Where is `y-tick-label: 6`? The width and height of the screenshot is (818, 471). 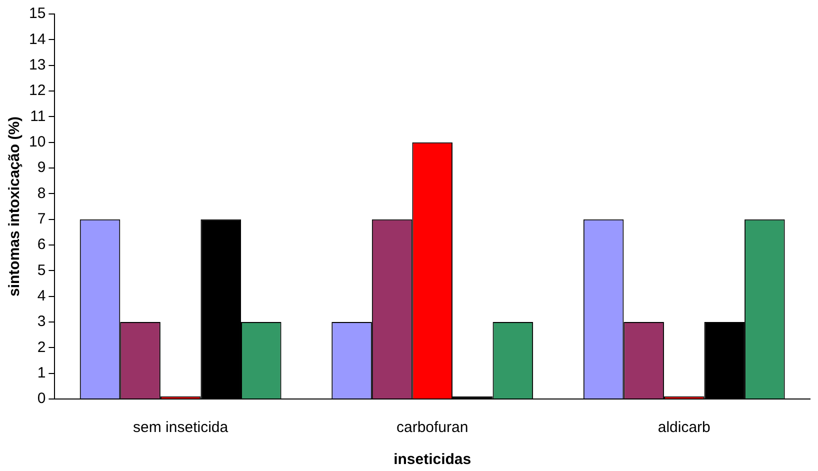
y-tick-label: 6 is located at coordinates (41, 245).